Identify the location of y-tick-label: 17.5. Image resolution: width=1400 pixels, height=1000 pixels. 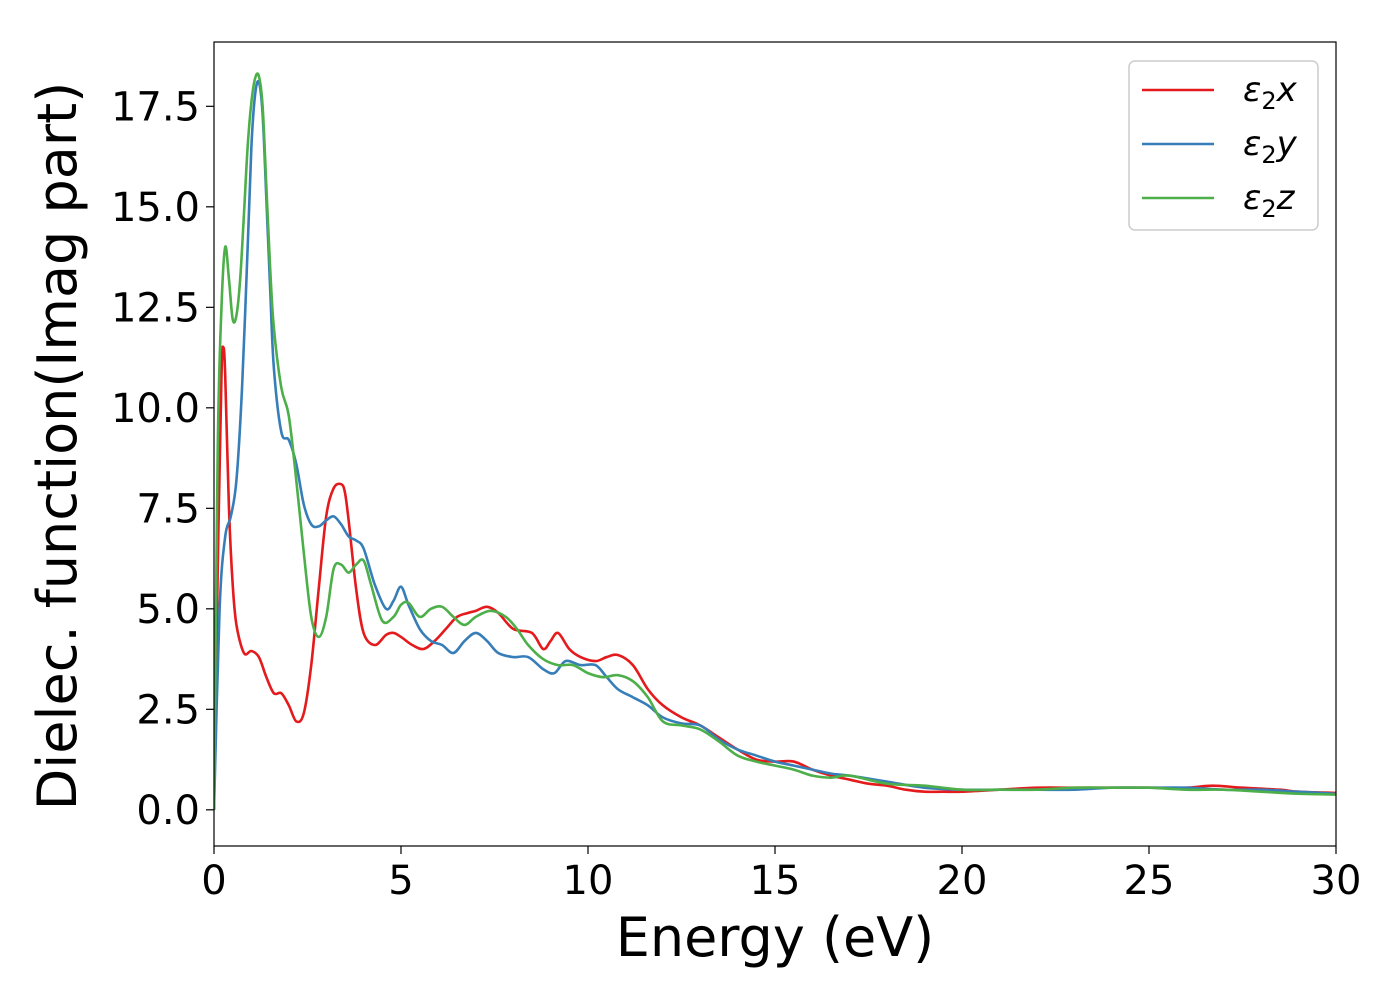
(155, 107).